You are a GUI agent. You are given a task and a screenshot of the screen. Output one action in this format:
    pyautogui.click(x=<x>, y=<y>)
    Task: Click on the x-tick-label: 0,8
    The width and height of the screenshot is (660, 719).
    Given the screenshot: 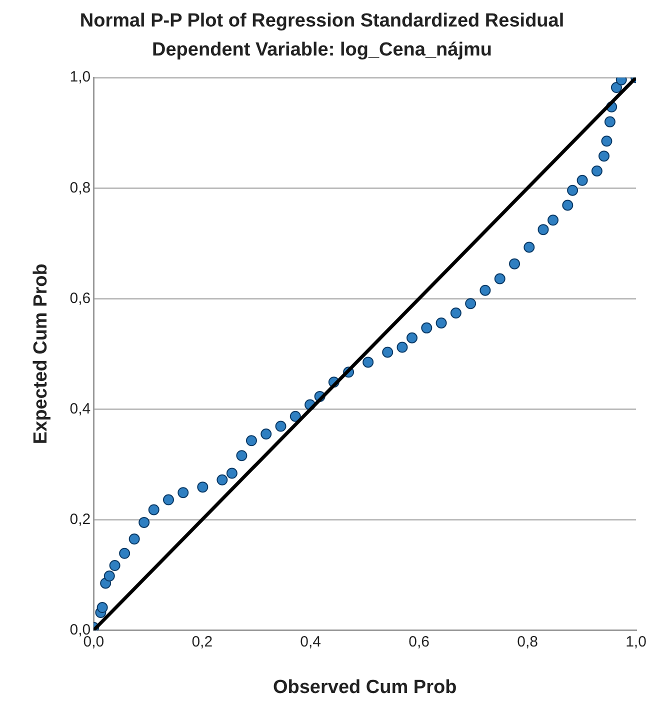 What is the action you would take?
    pyautogui.click(x=527, y=641)
    